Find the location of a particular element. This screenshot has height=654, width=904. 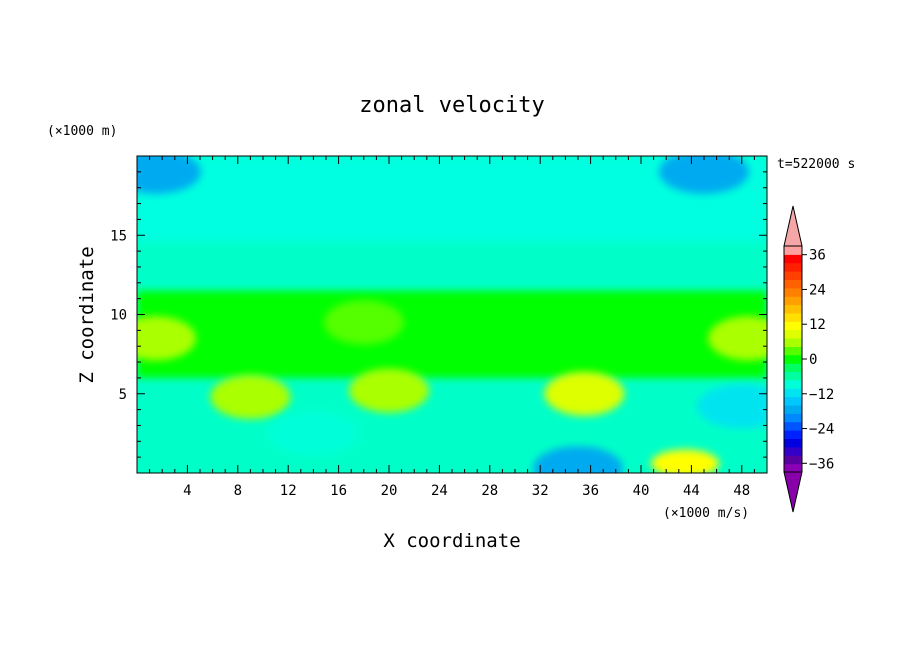

y-tick-label: 10 is located at coordinates (118, 316).